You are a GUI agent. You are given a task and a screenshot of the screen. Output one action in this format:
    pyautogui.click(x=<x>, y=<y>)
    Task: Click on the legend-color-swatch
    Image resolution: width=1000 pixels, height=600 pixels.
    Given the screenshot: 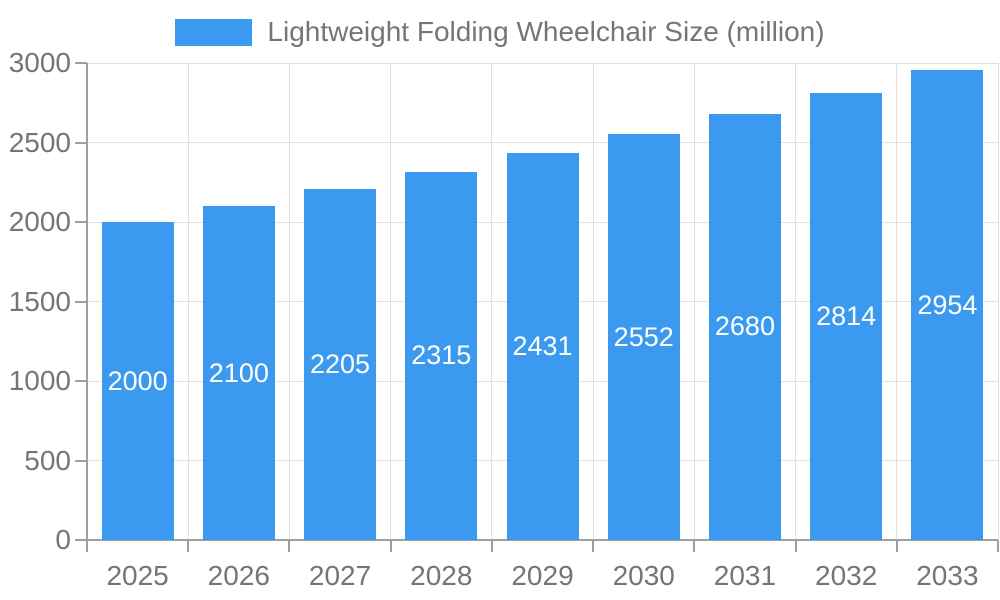 What is the action you would take?
    pyautogui.click(x=214, y=32)
    